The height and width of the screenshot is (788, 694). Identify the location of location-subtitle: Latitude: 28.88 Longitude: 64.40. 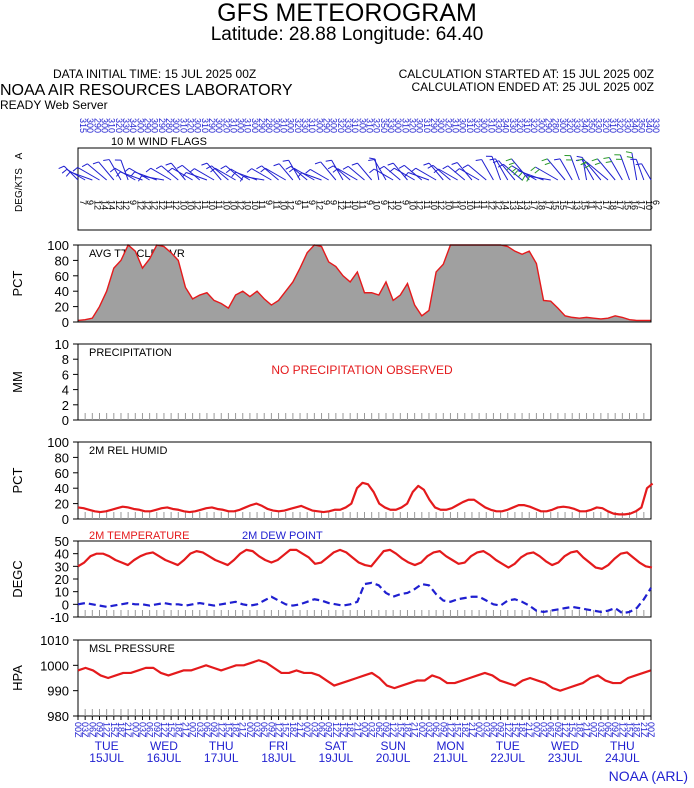
(347, 34).